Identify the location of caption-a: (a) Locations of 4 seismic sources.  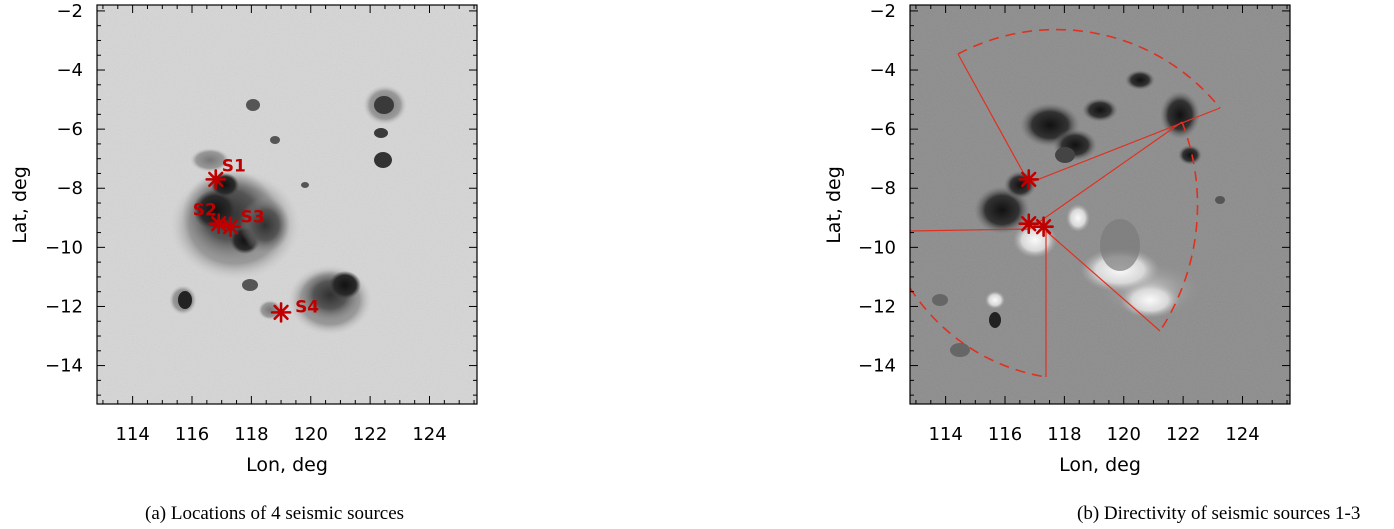
(275, 513).